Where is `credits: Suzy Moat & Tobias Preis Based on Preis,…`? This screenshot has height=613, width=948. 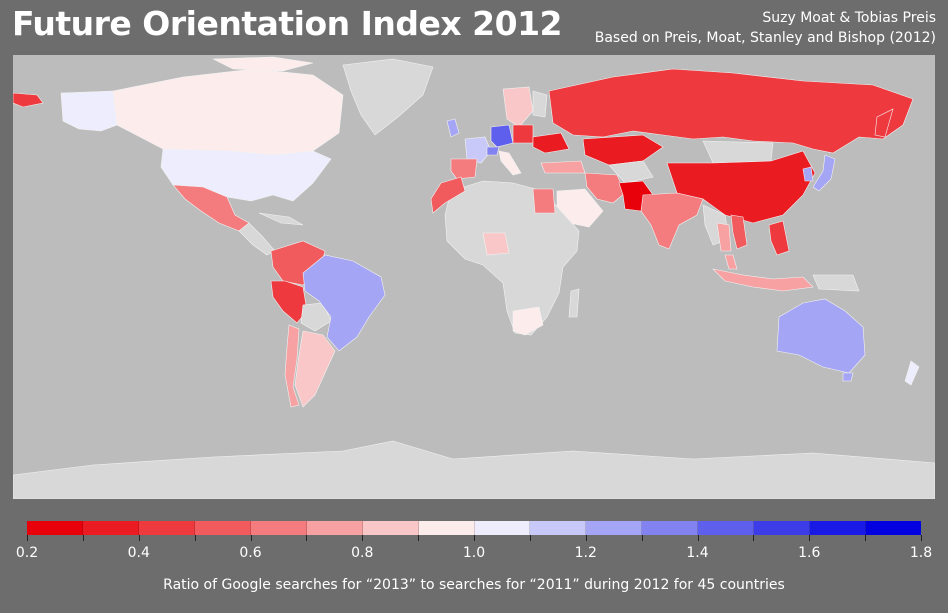 credits: Suzy Moat & Tobias Preis Based on Preis,… is located at coordinates (765, 28).